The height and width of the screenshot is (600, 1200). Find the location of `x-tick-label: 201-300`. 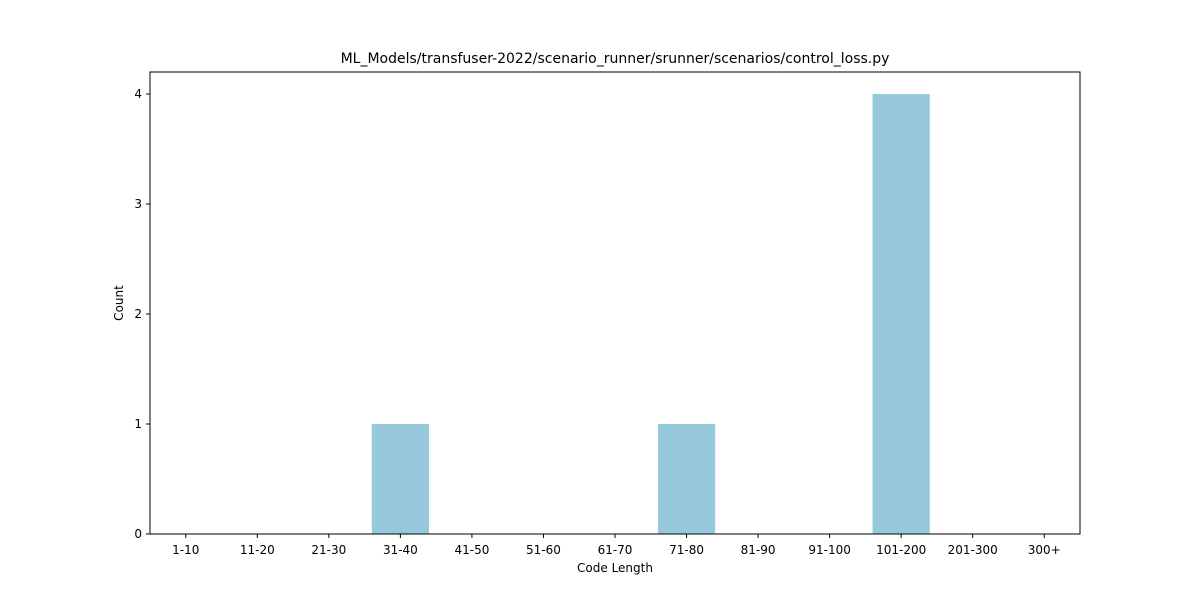

x-tick-label: 201-300 is located at coordinates (973, 550).